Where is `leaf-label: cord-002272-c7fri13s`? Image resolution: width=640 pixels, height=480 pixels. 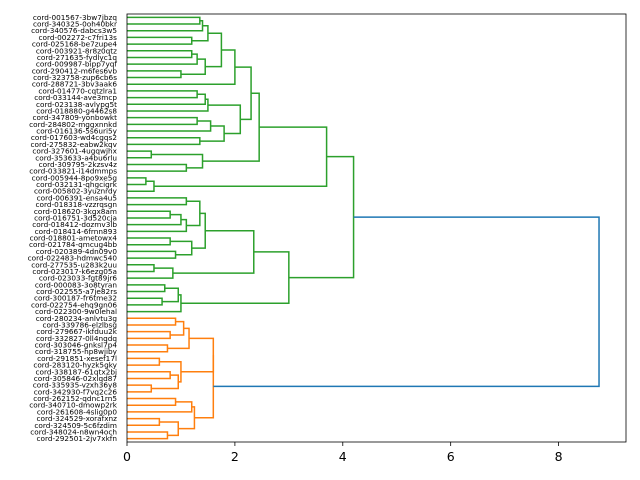 leaf-label: cord-002272-c7fri13s is located at coordinates (78, 37).